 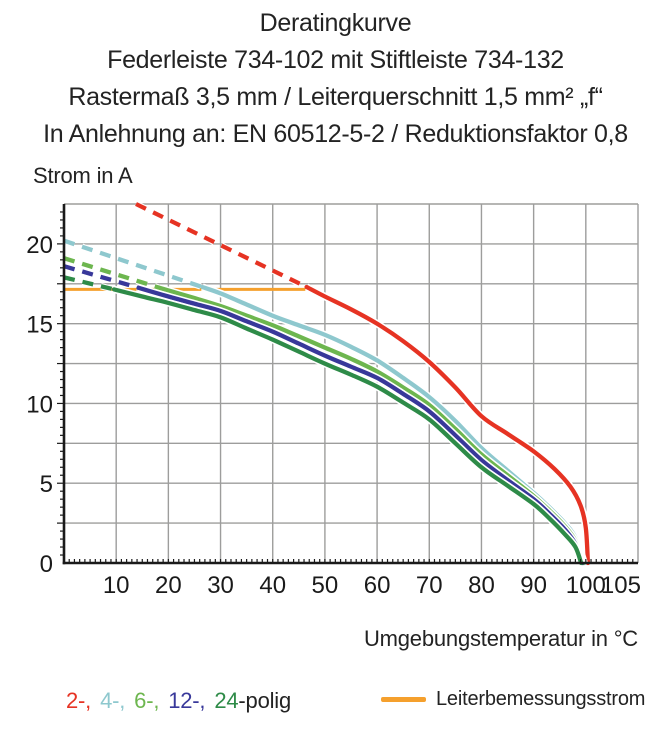 I want to click on curve-4-polig-dashed, so click(x=133, y=264).